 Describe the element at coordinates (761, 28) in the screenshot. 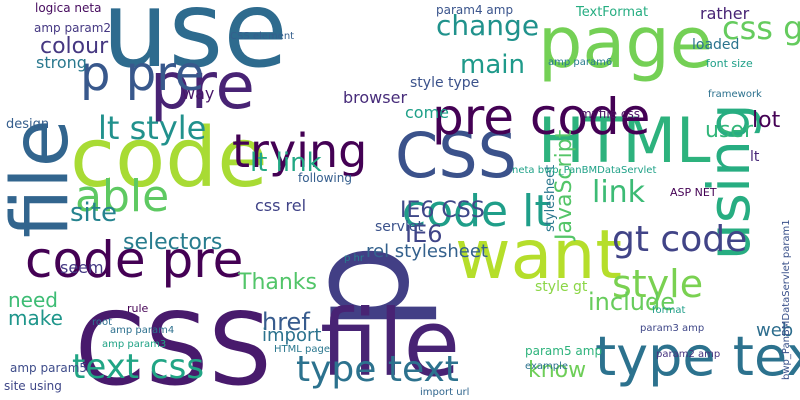

I see `word-css-gt: css gt` at that location.